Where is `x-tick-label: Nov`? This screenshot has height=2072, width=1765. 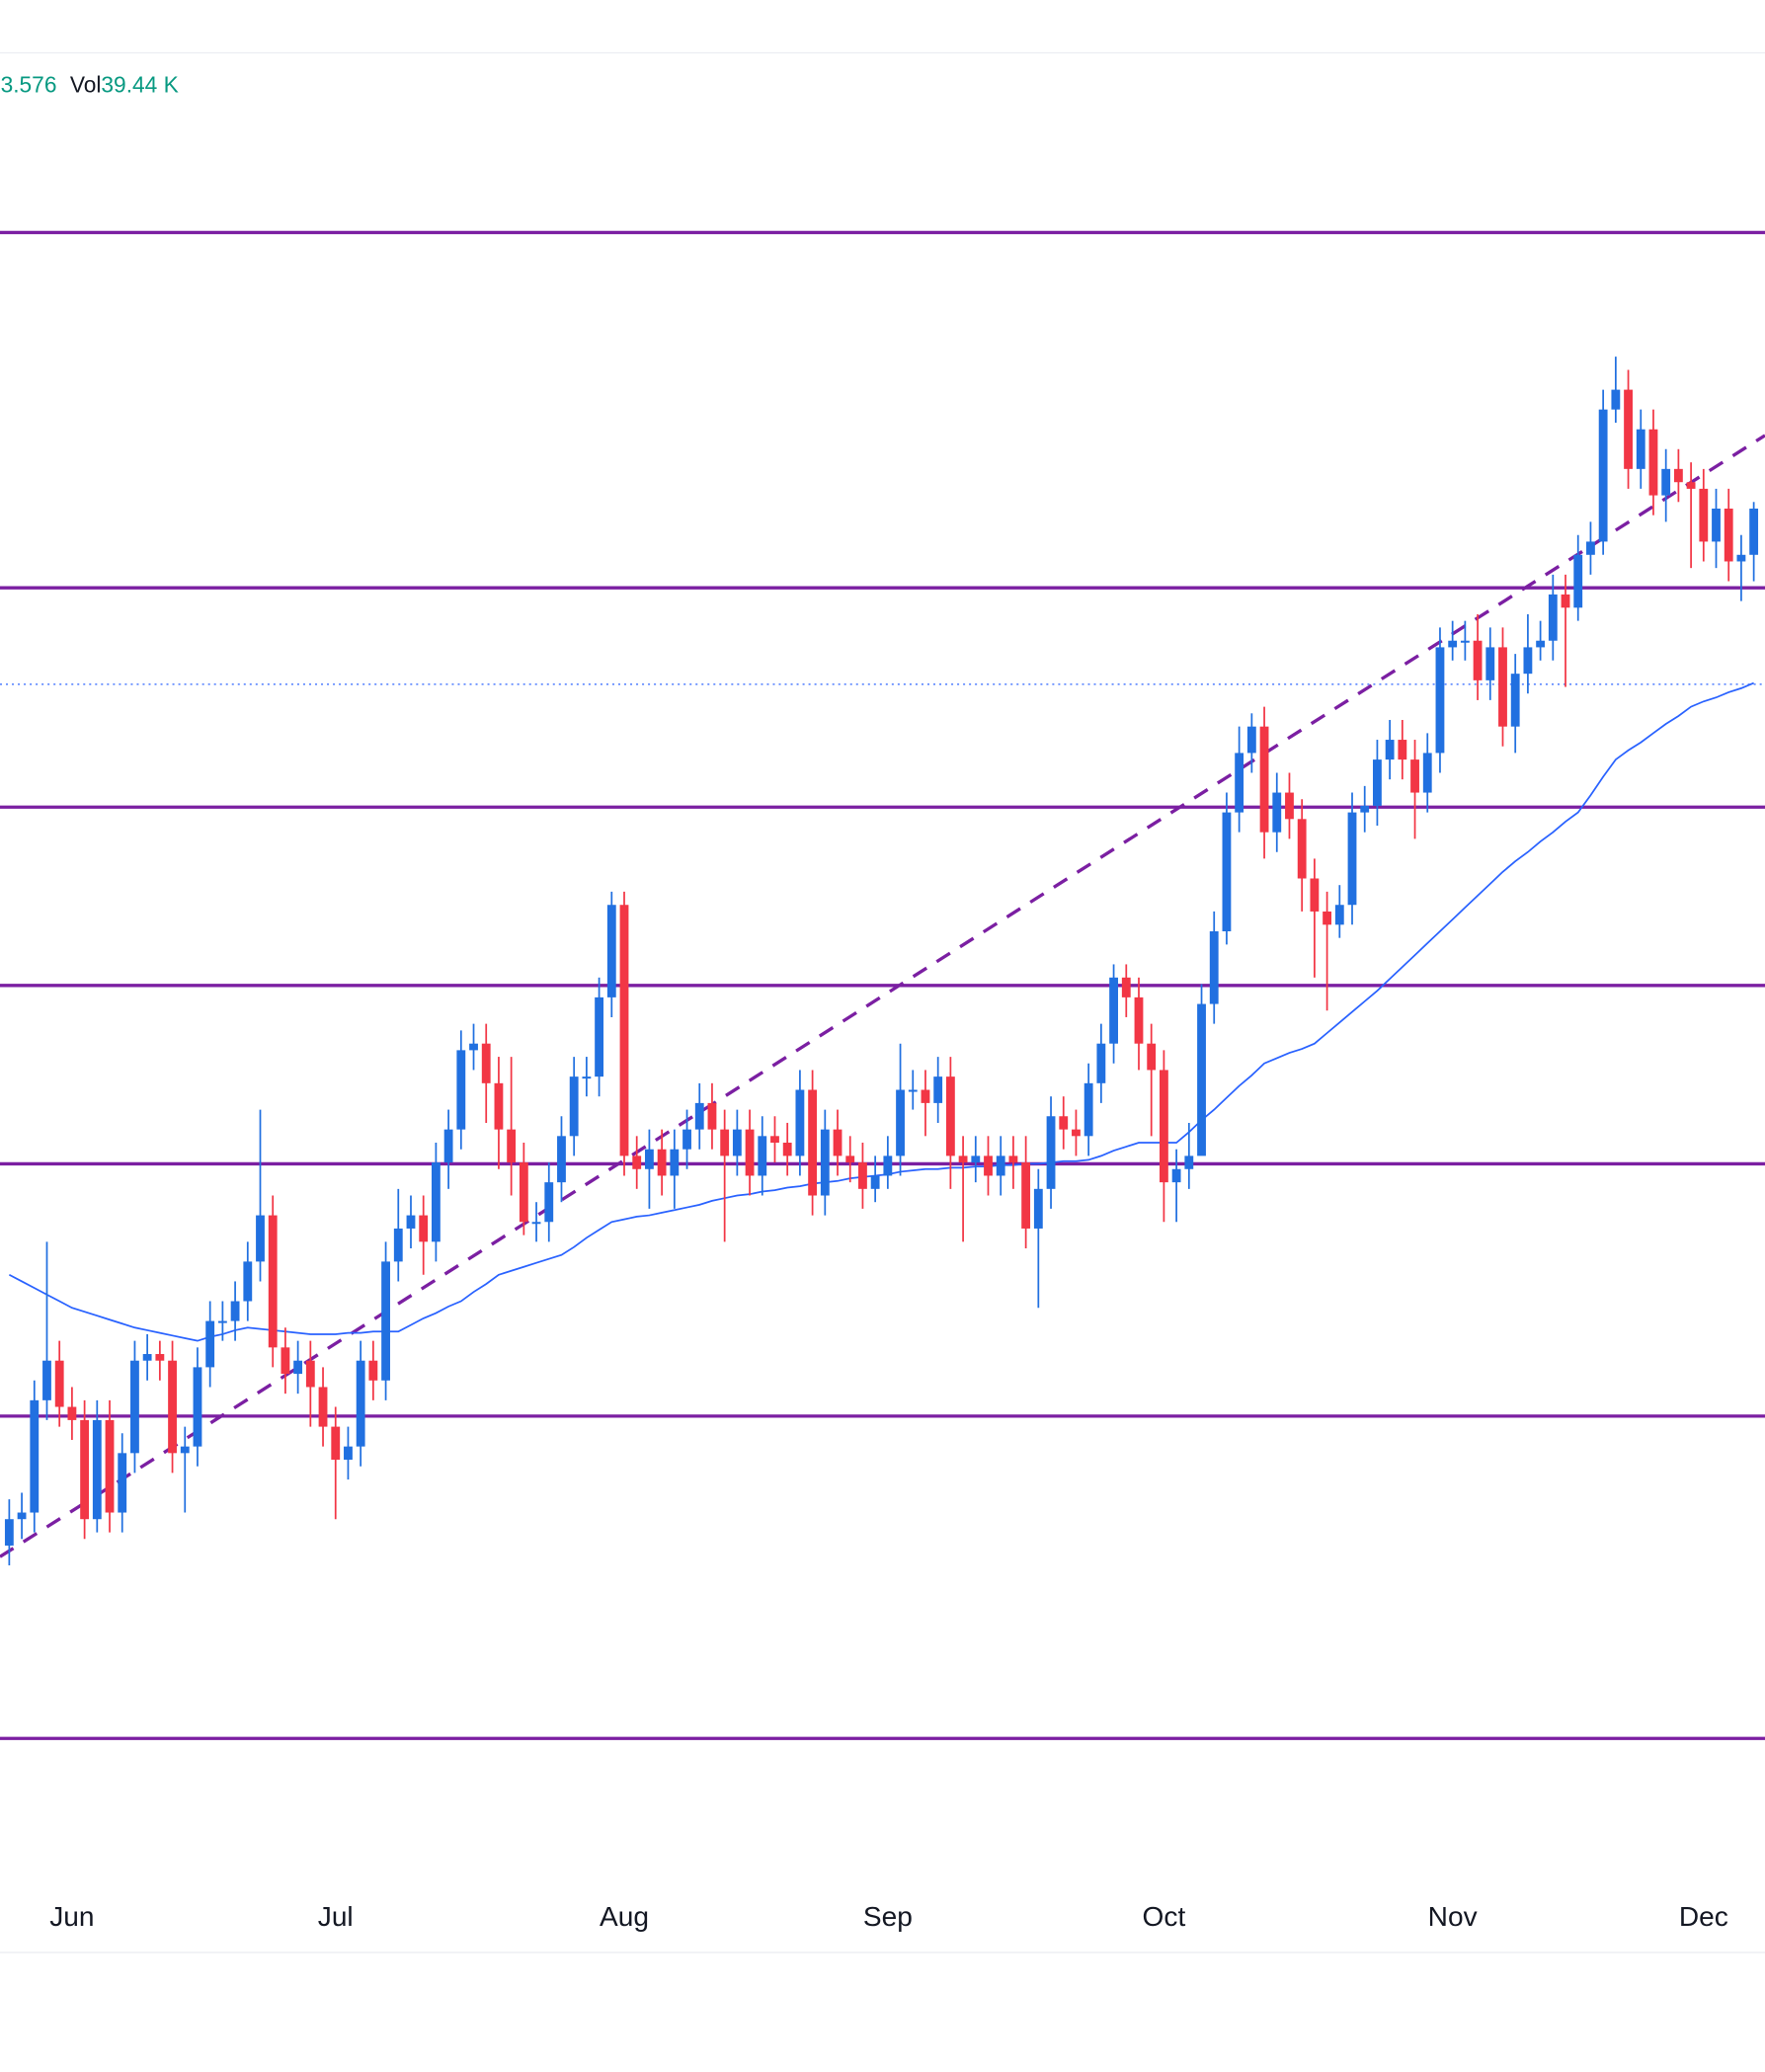
x-tick-label: Nov is located at coordinates (1453, 1916).